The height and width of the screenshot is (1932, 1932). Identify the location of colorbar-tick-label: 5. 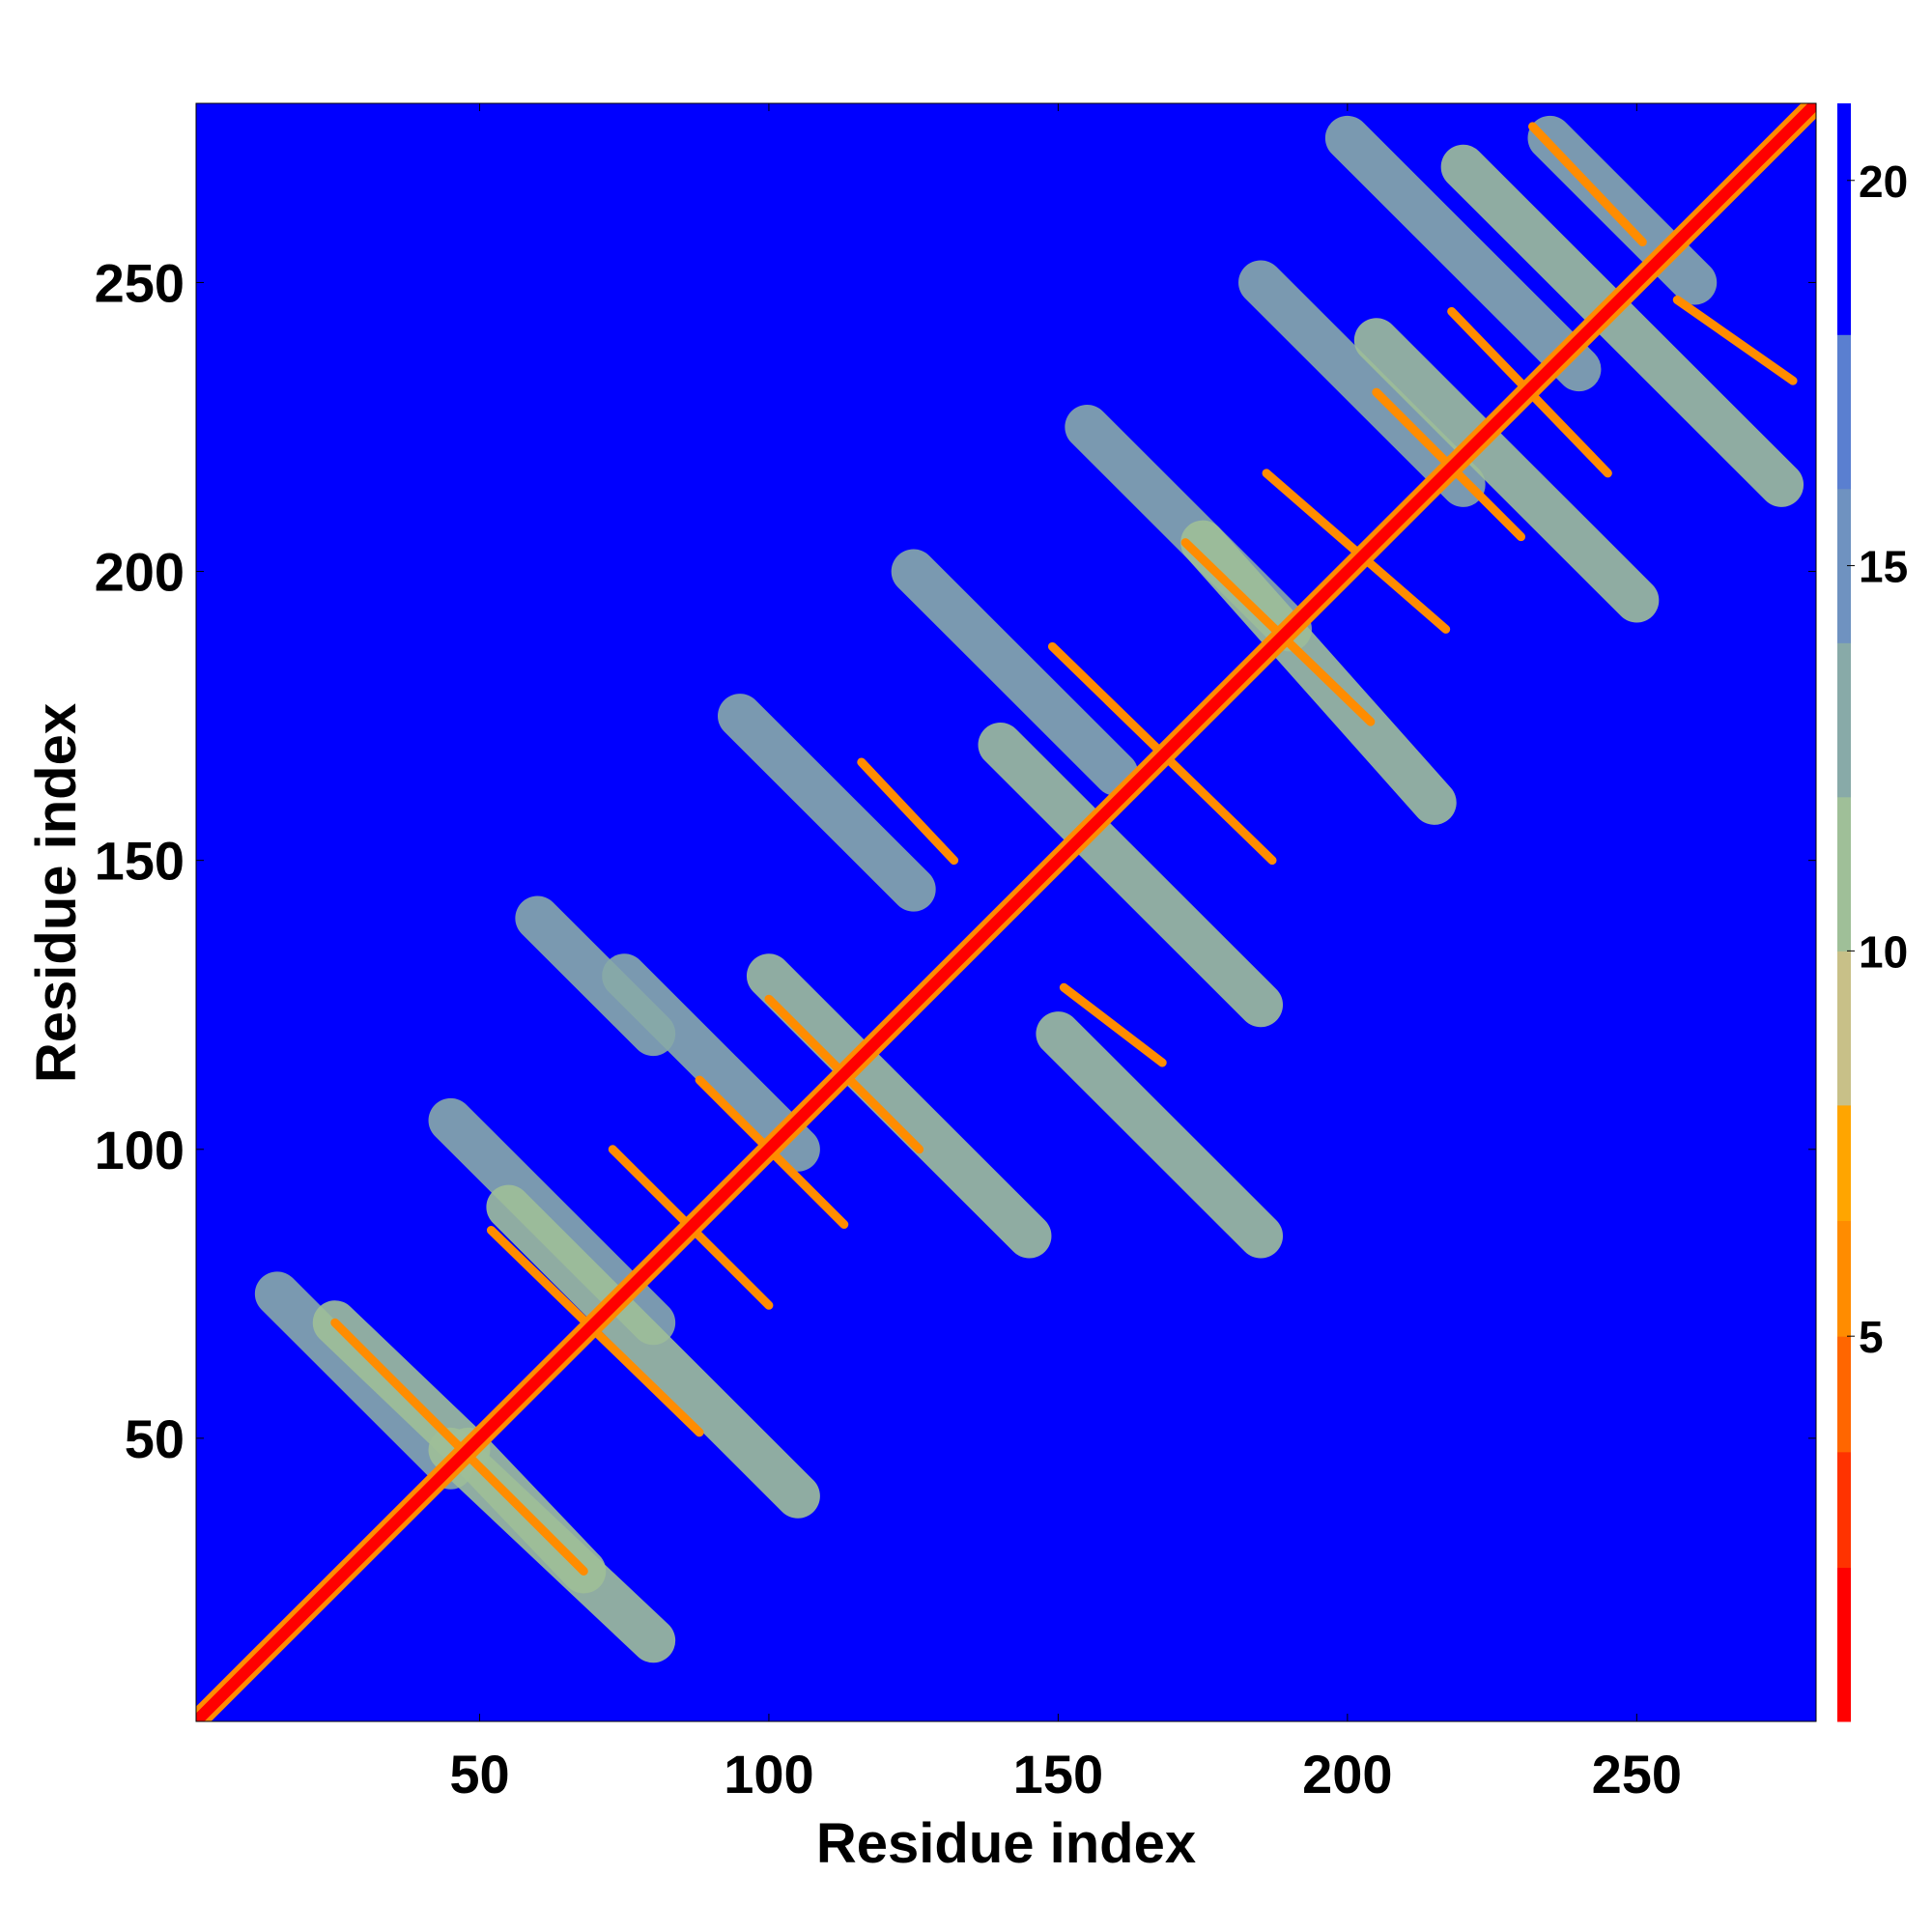
(1871, 1337).